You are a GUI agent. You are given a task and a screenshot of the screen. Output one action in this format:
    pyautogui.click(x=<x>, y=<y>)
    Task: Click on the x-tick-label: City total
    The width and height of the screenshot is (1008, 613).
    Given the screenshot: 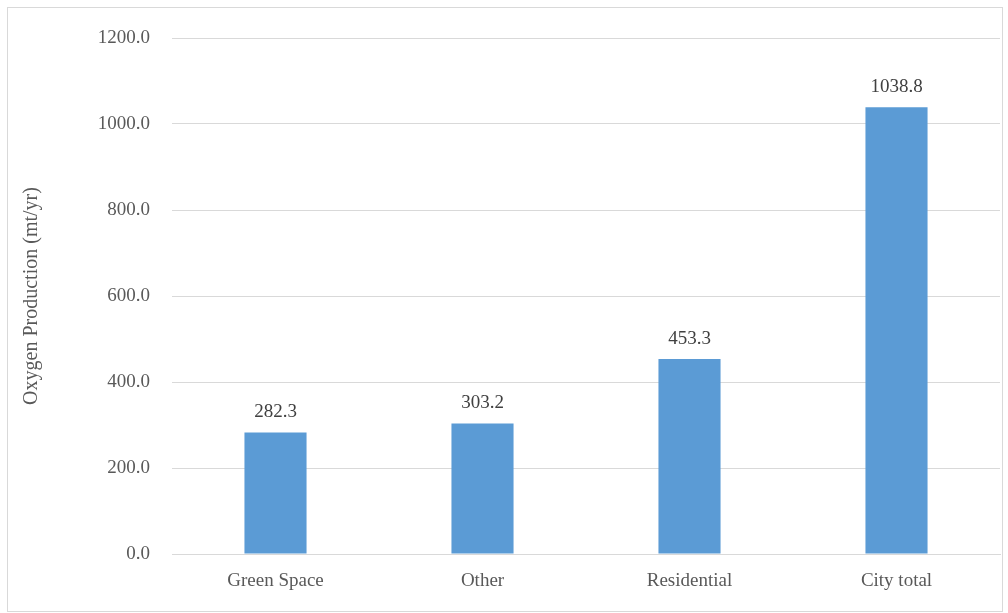 What is the action you would take?
    pyautogui.click(x=896, y=580)
    